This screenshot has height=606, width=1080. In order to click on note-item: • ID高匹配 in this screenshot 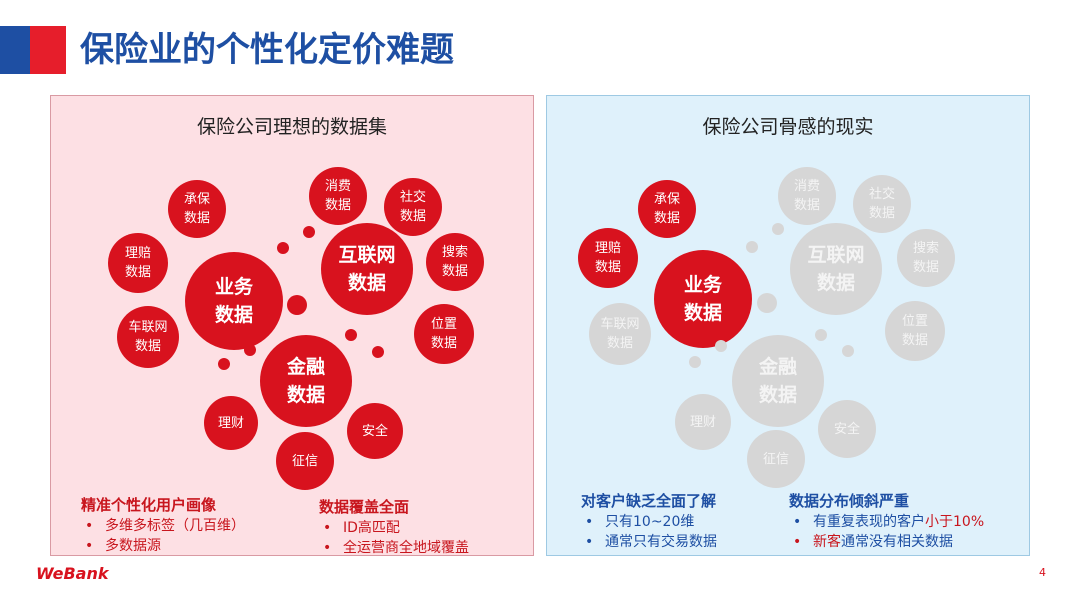, I will do `click(394, 528)`.